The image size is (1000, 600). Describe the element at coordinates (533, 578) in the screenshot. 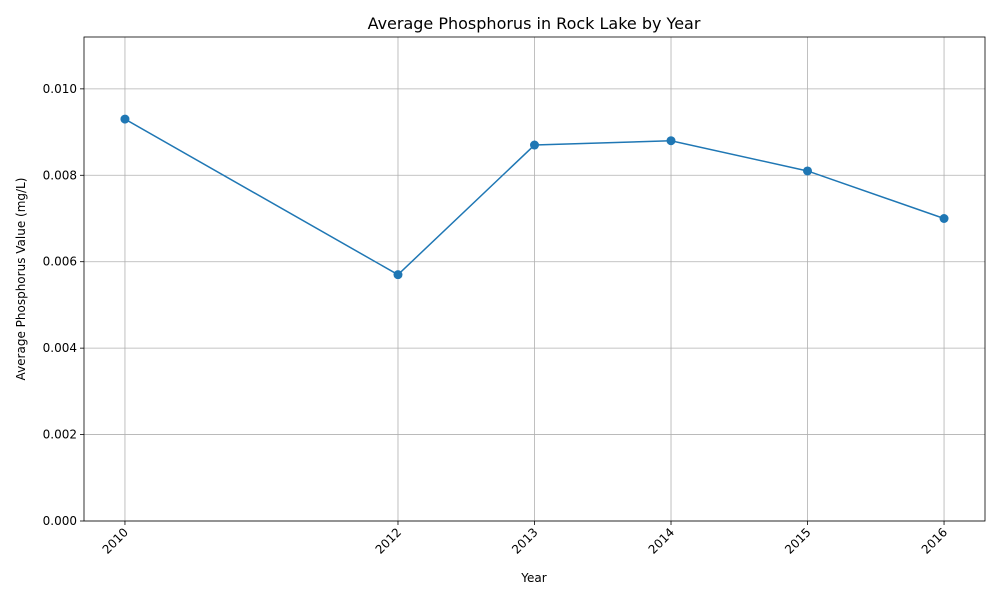

I see `x-axis-label: Year` at that location.